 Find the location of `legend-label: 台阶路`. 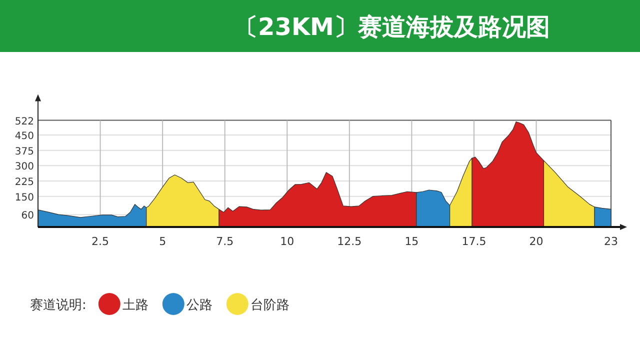

legend-label: 台阶路 is located at coordinates (270, 305).